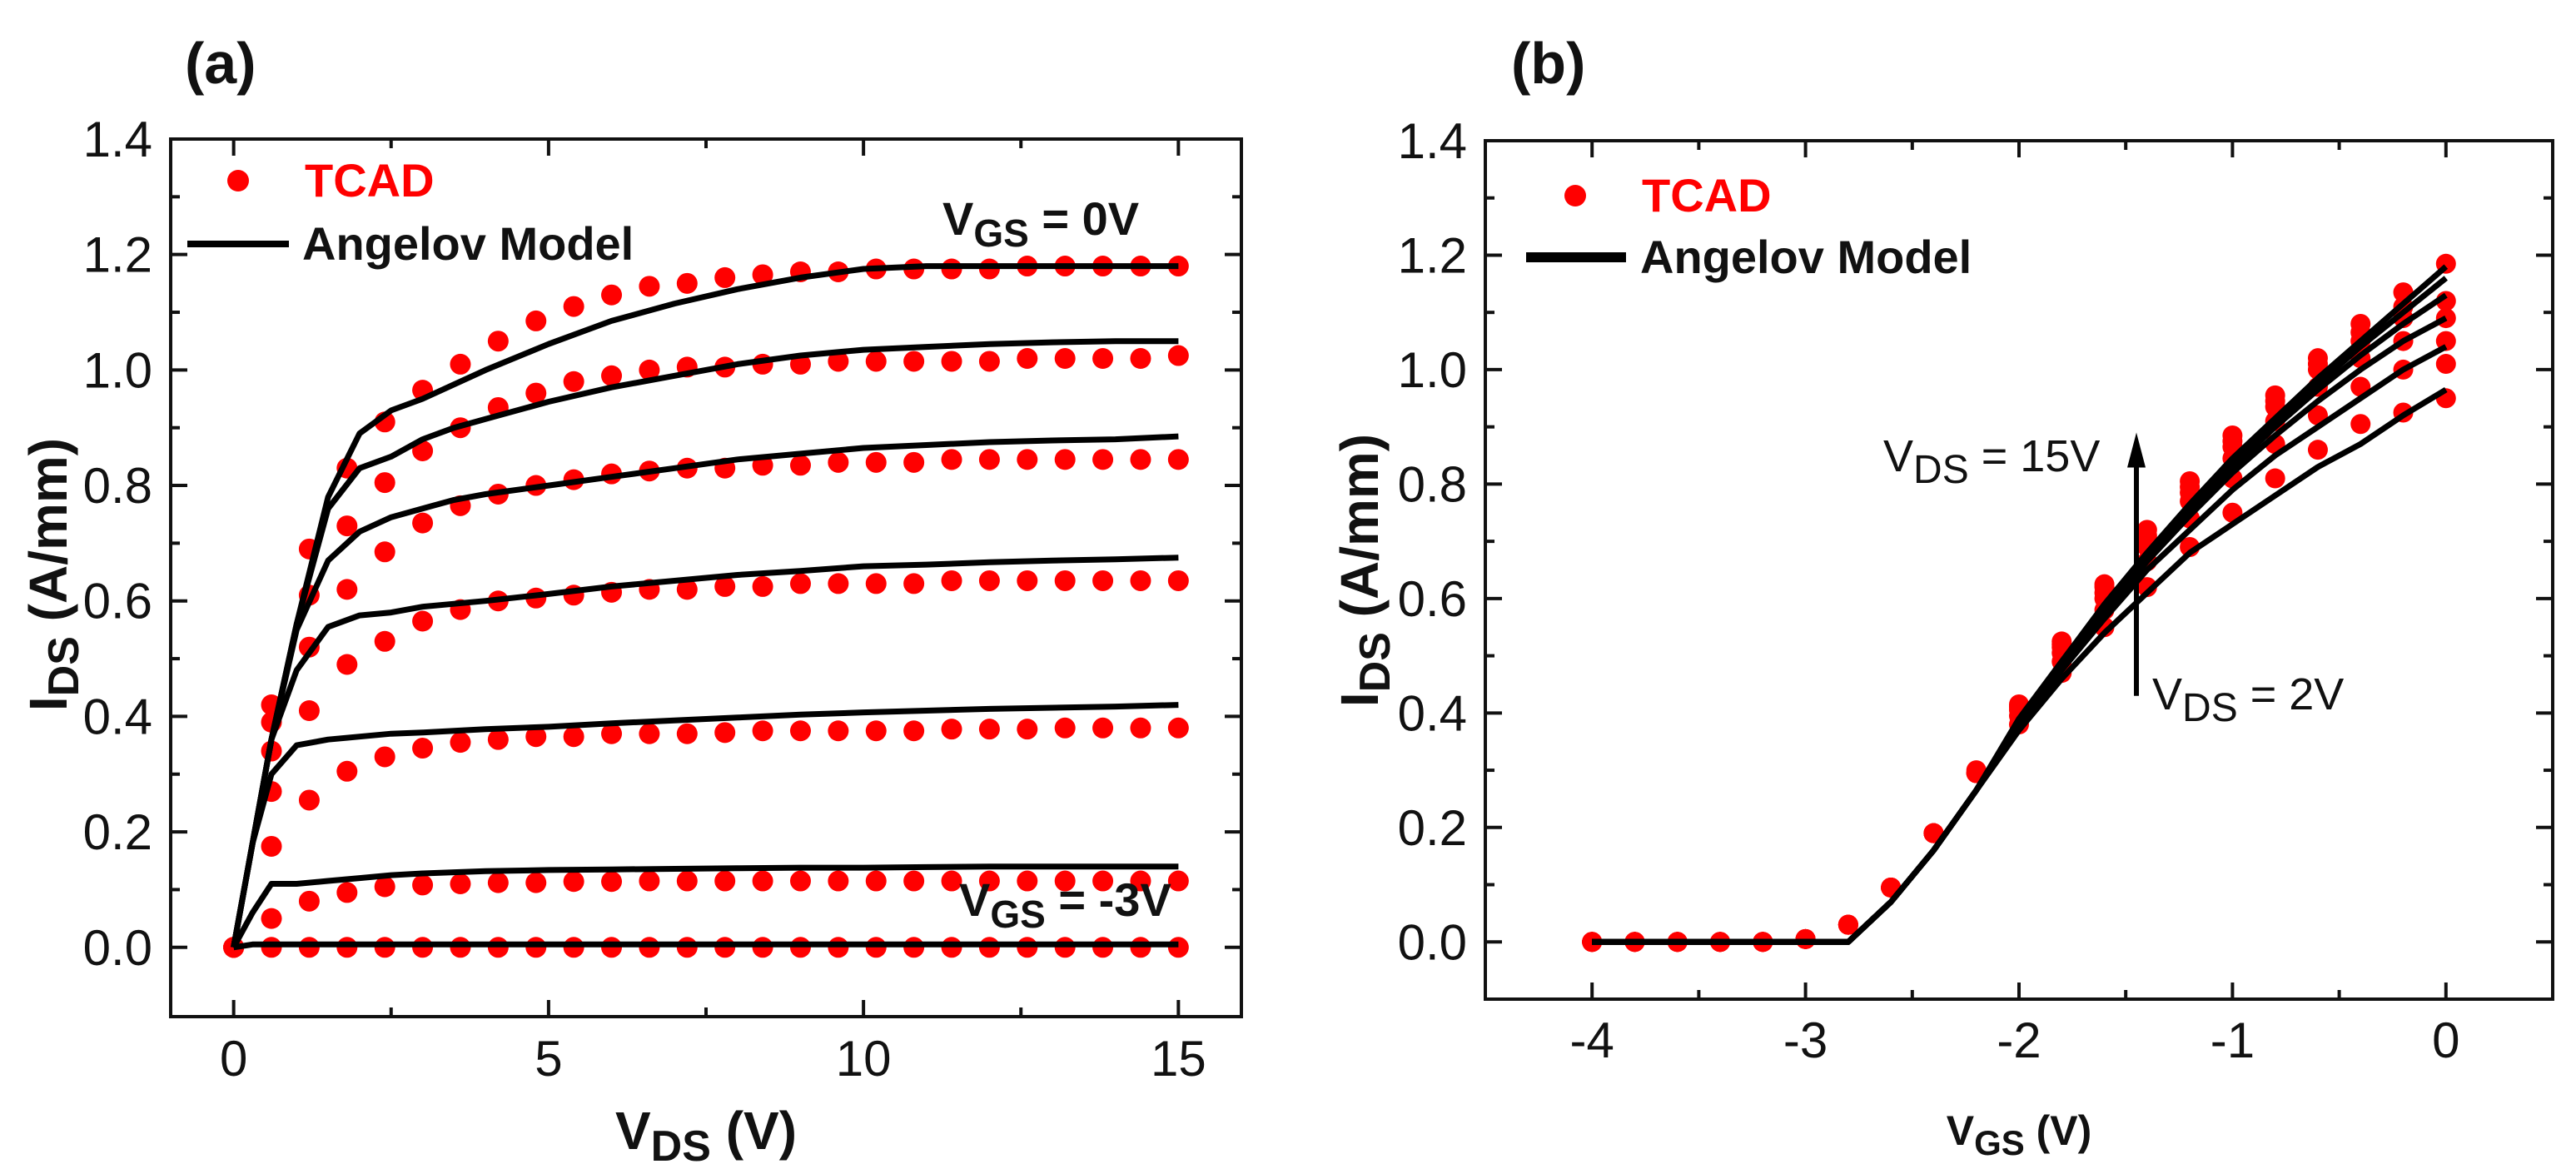 This screenshot has height=1174, width=2576. What do you see at coordinates (1432, 599) in the screenshot?
I see `y-tick-label: 0.6` at bounding box center [1432, 599].